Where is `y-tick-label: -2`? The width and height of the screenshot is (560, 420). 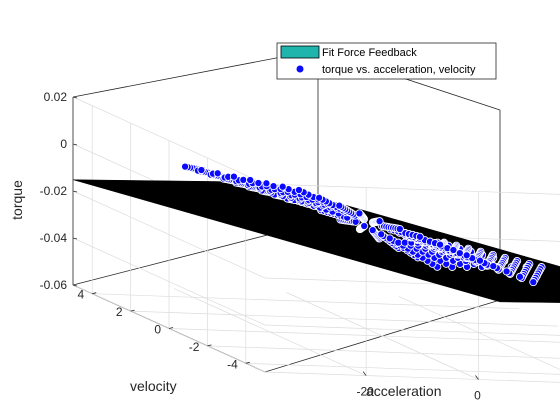
y-tick-label: -2 is located at coordinates (194, 347).